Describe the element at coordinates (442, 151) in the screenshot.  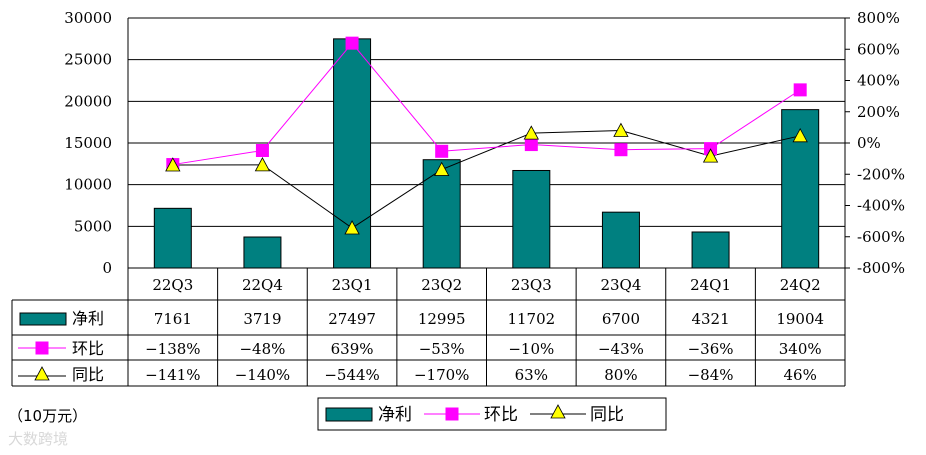
I see `point-mom-23Q2` at that location.